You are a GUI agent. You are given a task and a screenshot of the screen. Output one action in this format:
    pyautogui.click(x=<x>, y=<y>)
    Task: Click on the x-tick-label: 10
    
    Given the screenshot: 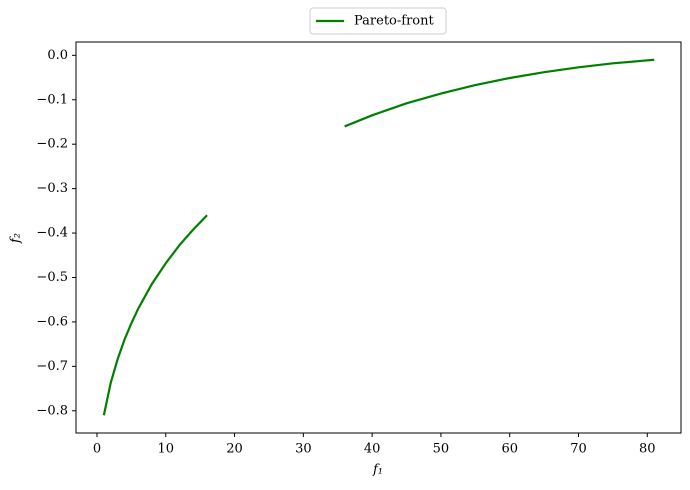 What is the action you would take?
    pyautogui.click(x=165, y=449)
    